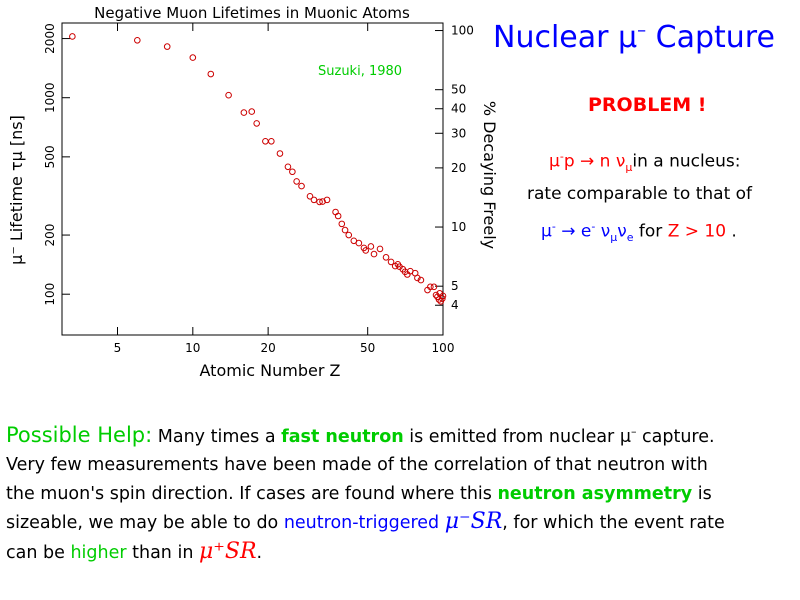  Describe the element at coordinates (645, 162) in the screenshot. I see `capture-equation: μ-p → n νμin a nucleus:` at that location.